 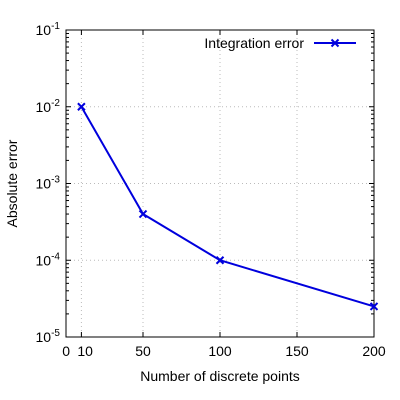 I want to click on x-tick-label: 50, so click(x=143, y=351).